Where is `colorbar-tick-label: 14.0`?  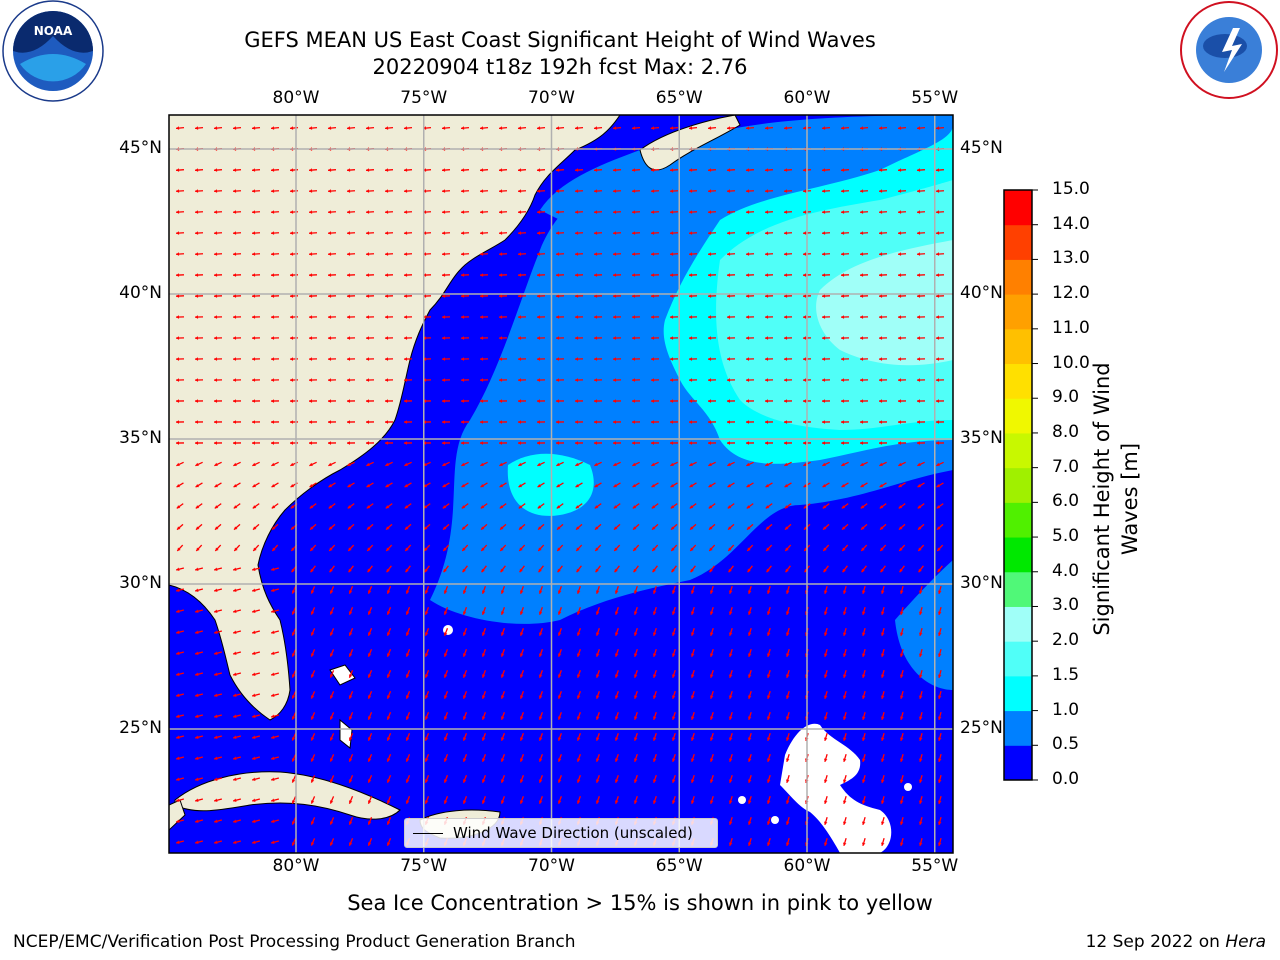 colorbar-tick-label: 14.0 is located at coordinates (1071, 223).